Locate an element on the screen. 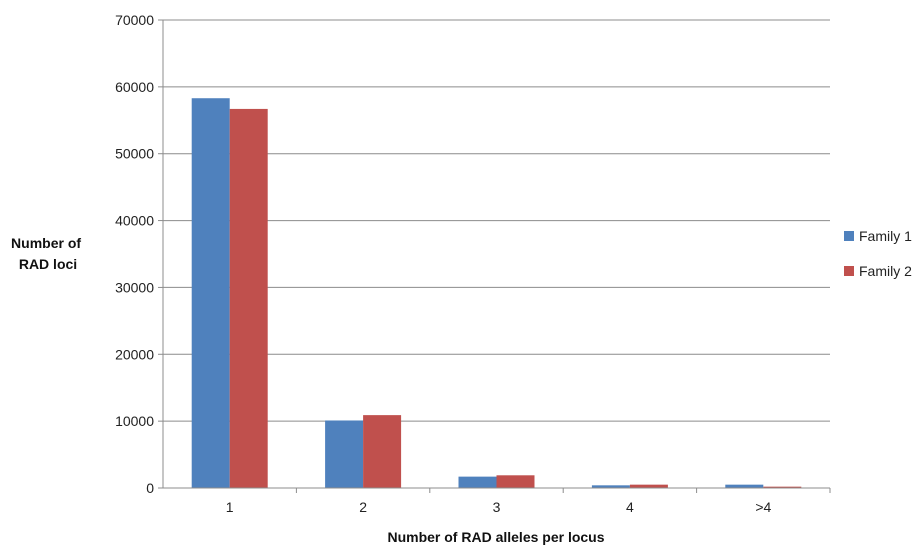 Image resolution: width=921 pixels, height=546 pixels. y-tick-label-30000: 30000 is located at coordinates (134, 287).